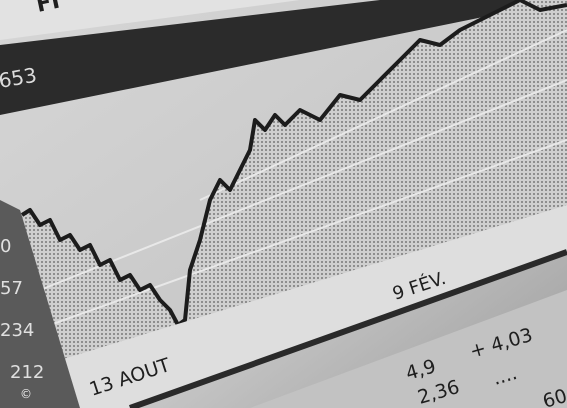  Describe the element at coordinates (150, 20) in the screenshot. I see `header-paper` at that location.